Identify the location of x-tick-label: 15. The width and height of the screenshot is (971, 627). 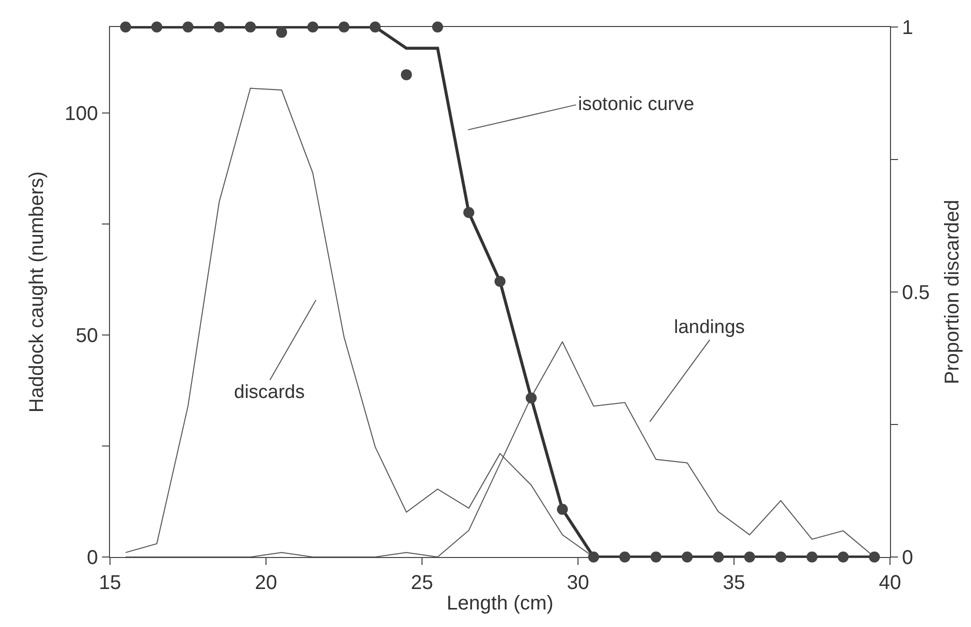
(110, 583).